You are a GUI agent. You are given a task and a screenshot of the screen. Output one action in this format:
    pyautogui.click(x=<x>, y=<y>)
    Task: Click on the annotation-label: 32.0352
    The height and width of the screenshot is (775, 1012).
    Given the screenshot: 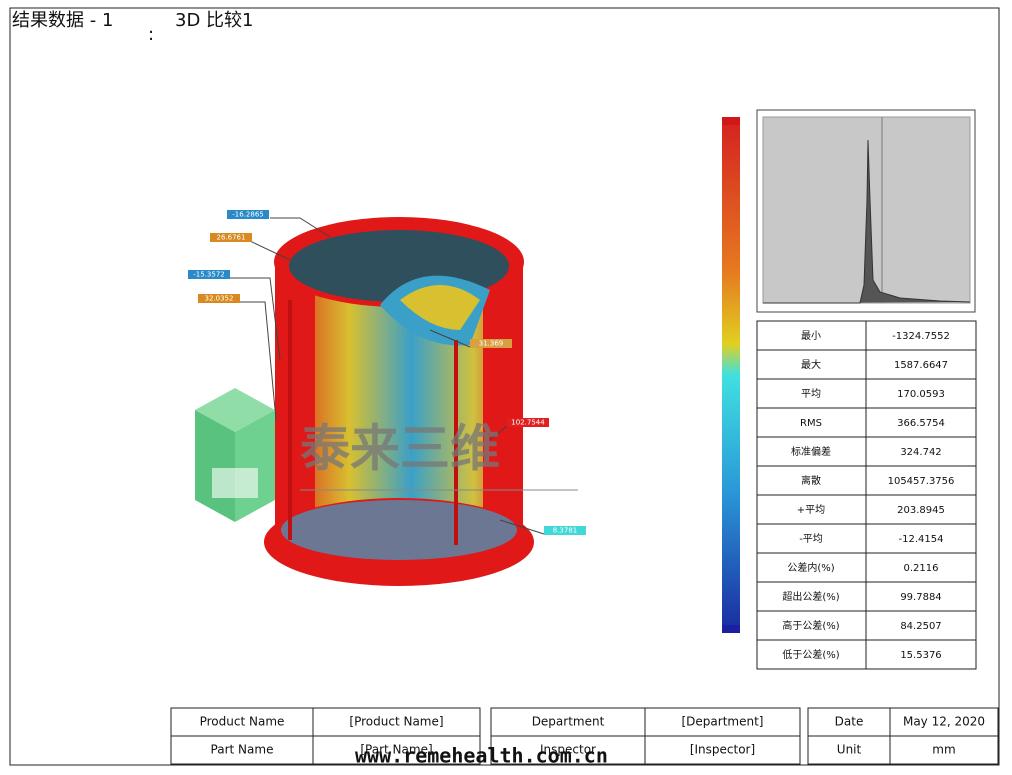 What is the action you would take?
    pyautogui.click(x=219, y=299)
    